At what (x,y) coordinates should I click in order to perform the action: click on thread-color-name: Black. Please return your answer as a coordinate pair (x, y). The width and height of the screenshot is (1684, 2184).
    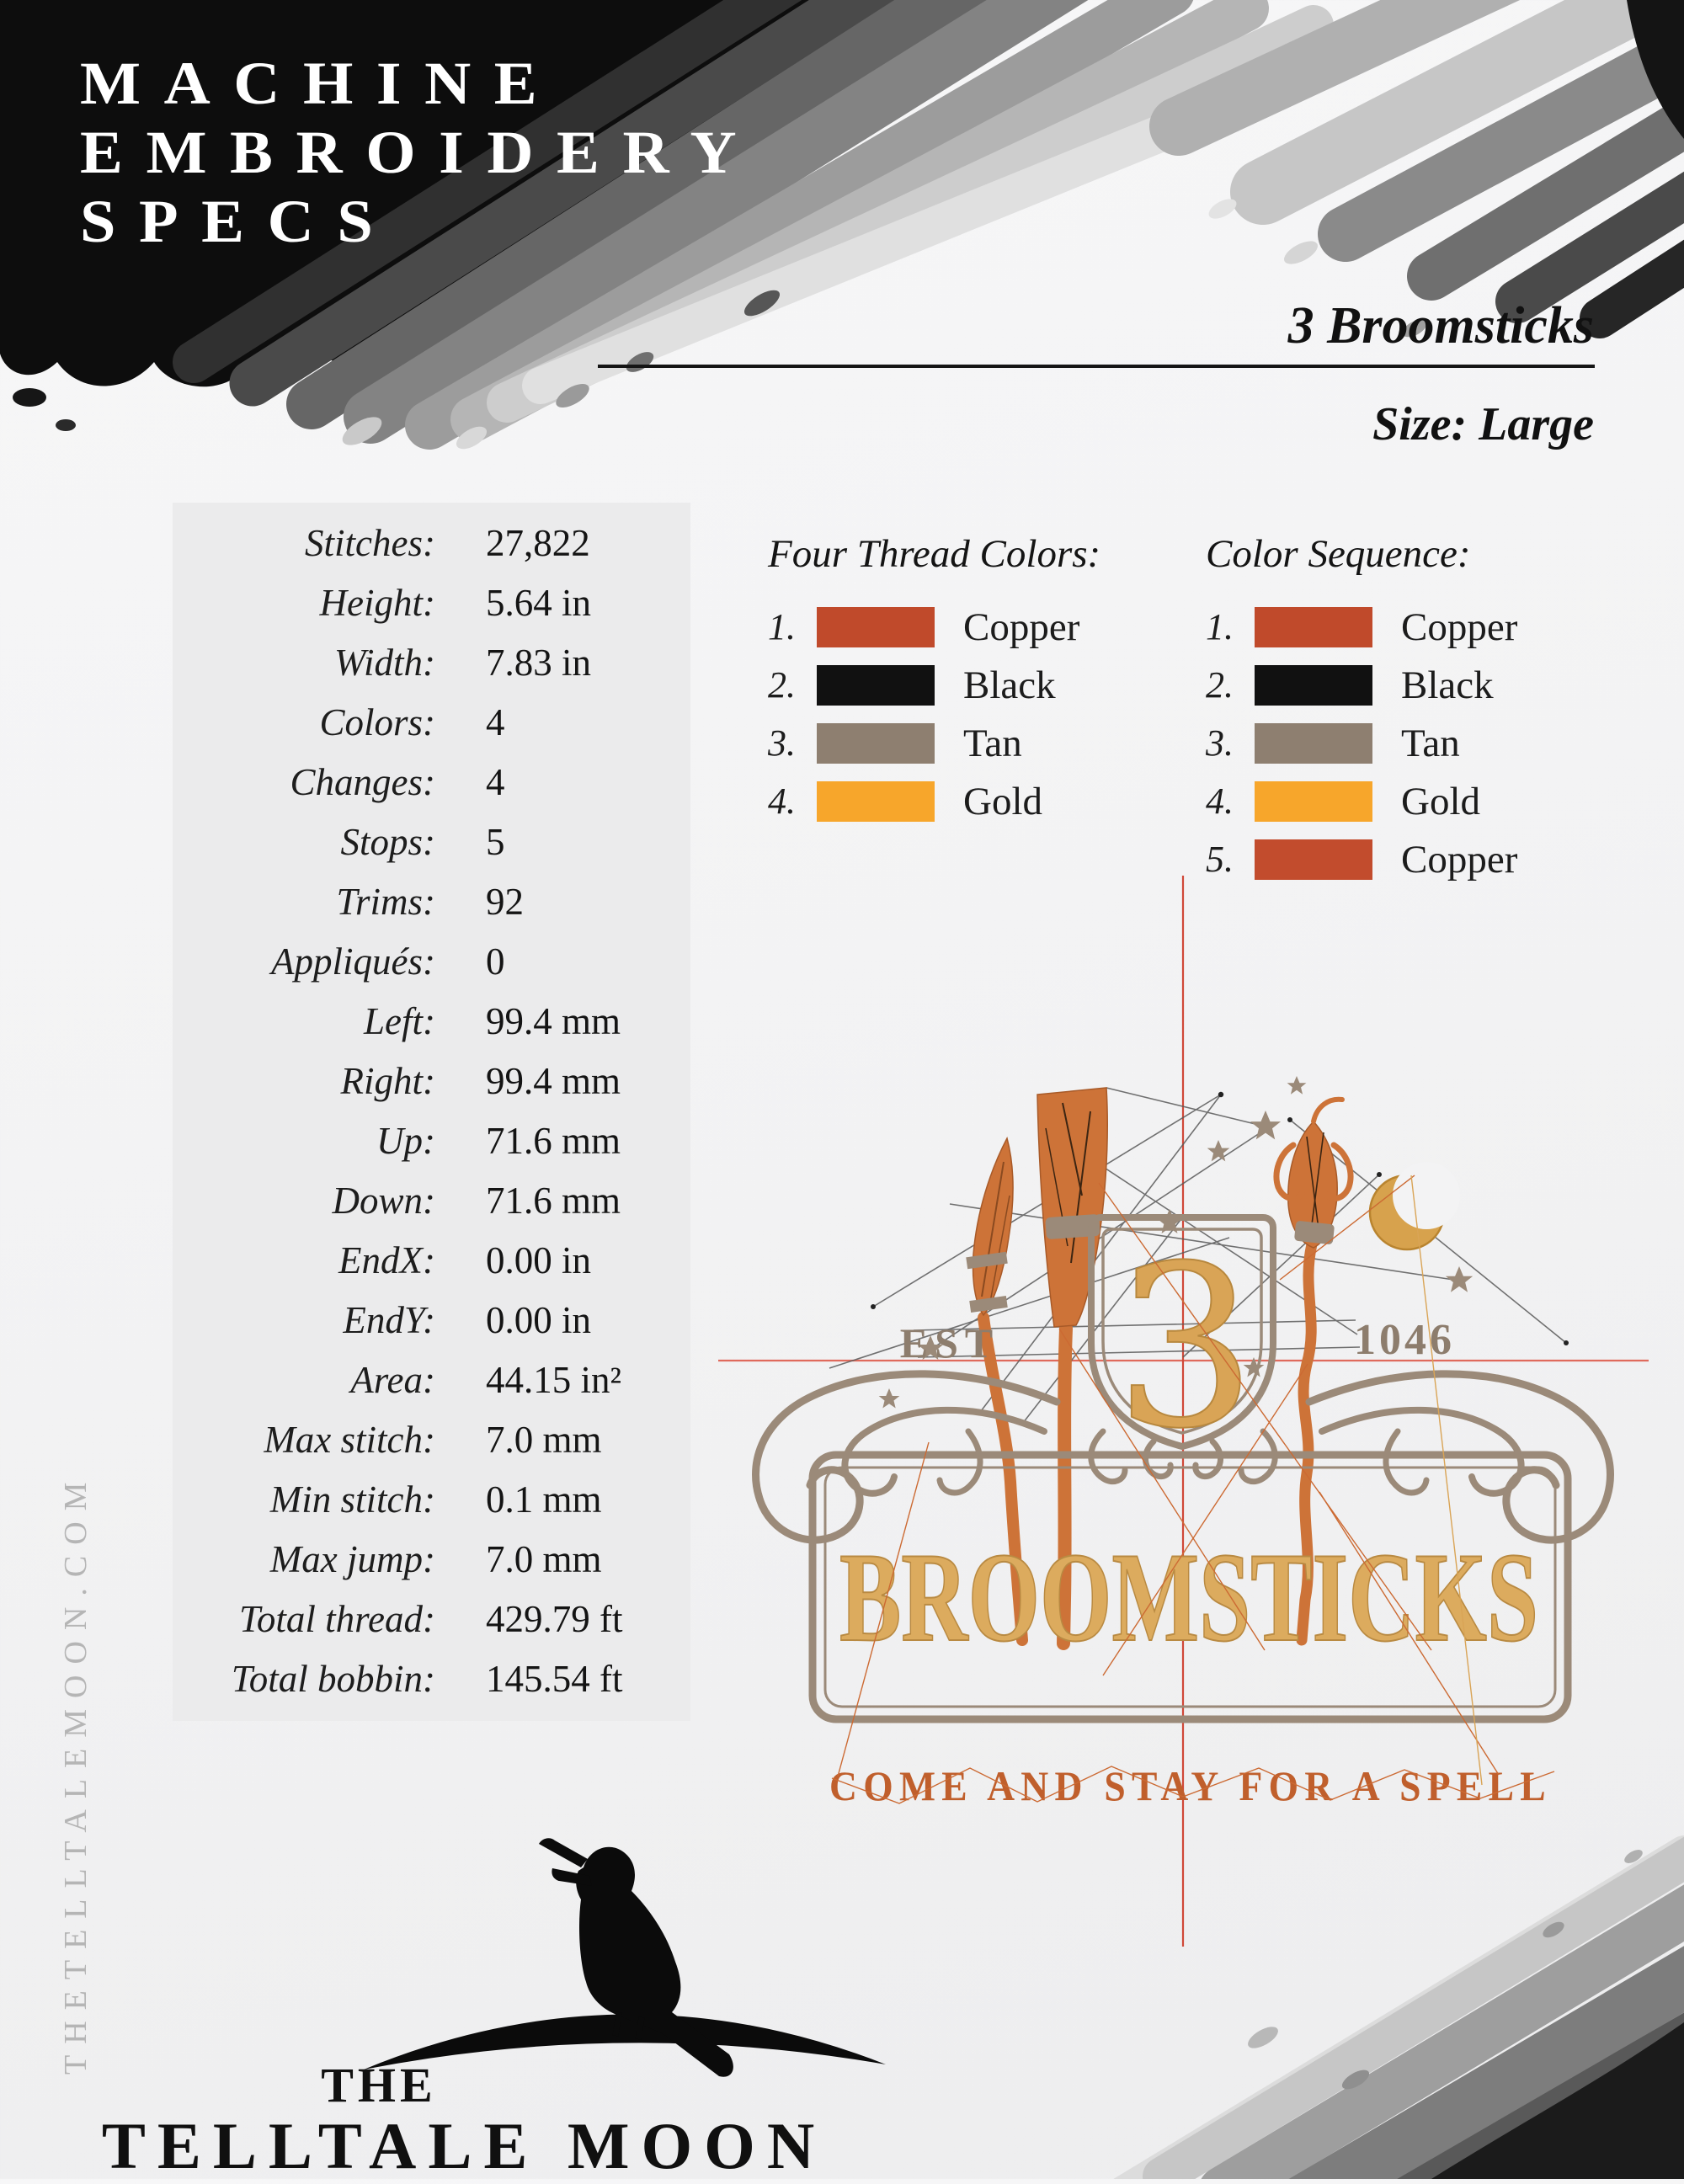
    Looking at the image, I should click on (1009, 685).